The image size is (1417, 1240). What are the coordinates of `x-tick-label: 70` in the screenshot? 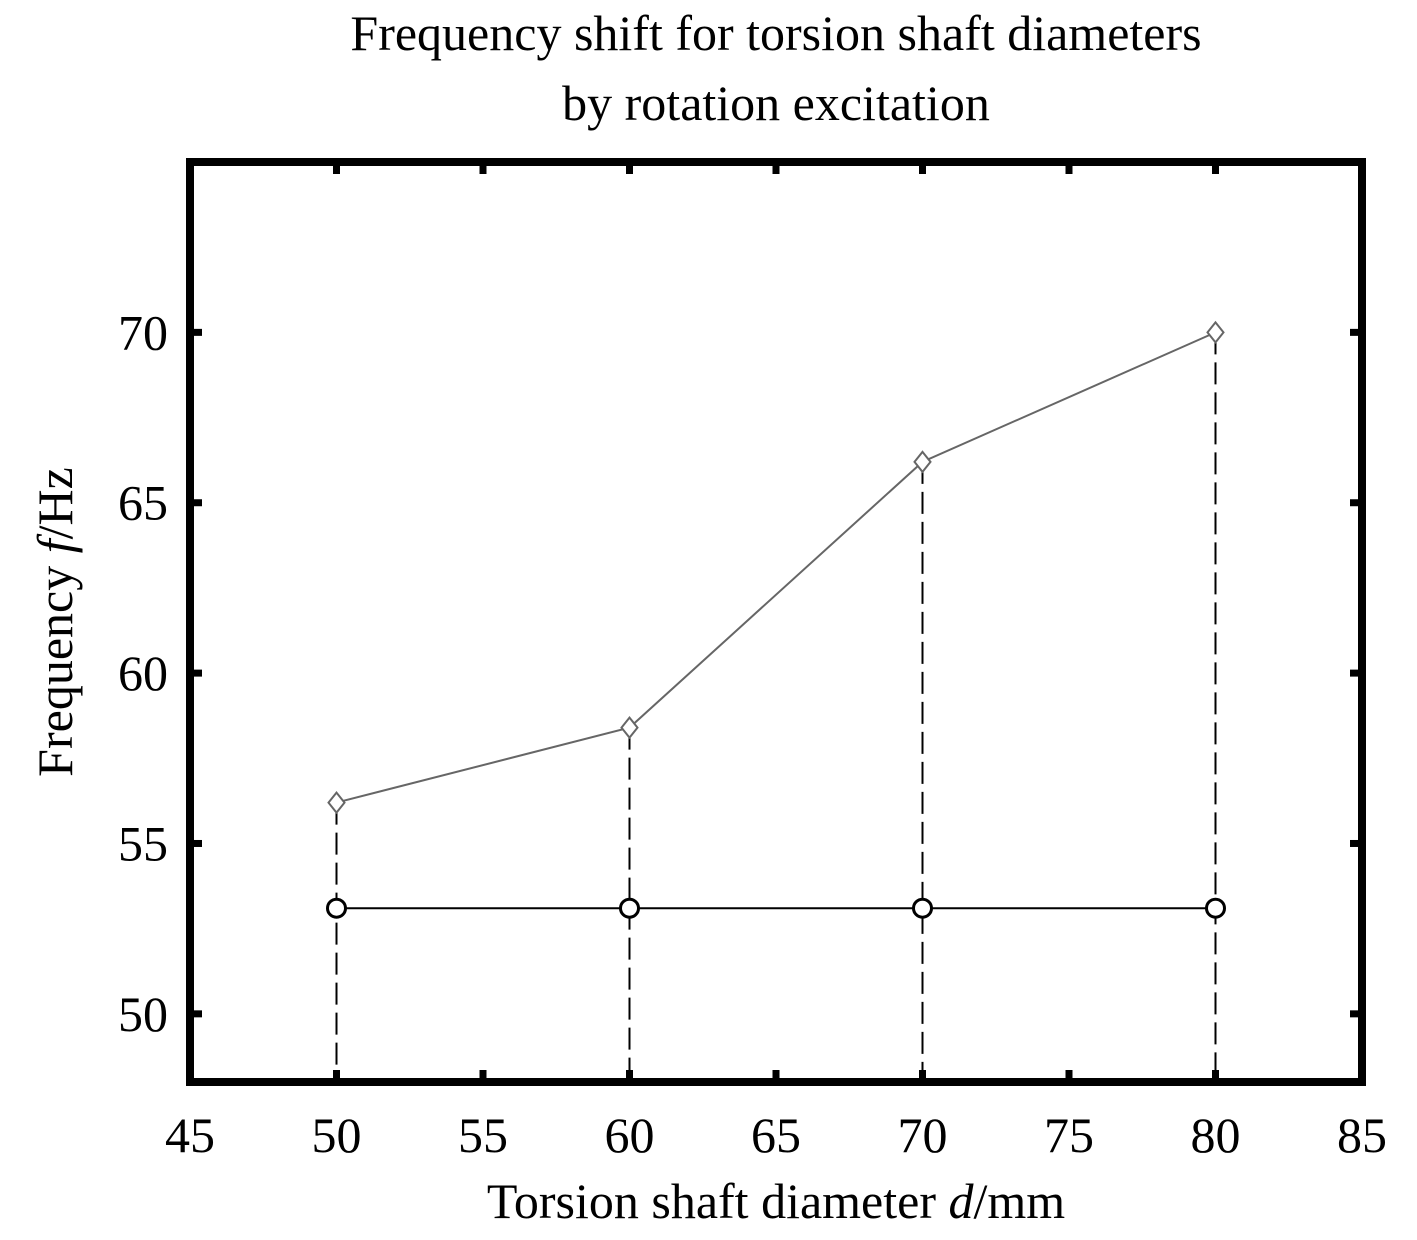 It's located at (923, 1135).